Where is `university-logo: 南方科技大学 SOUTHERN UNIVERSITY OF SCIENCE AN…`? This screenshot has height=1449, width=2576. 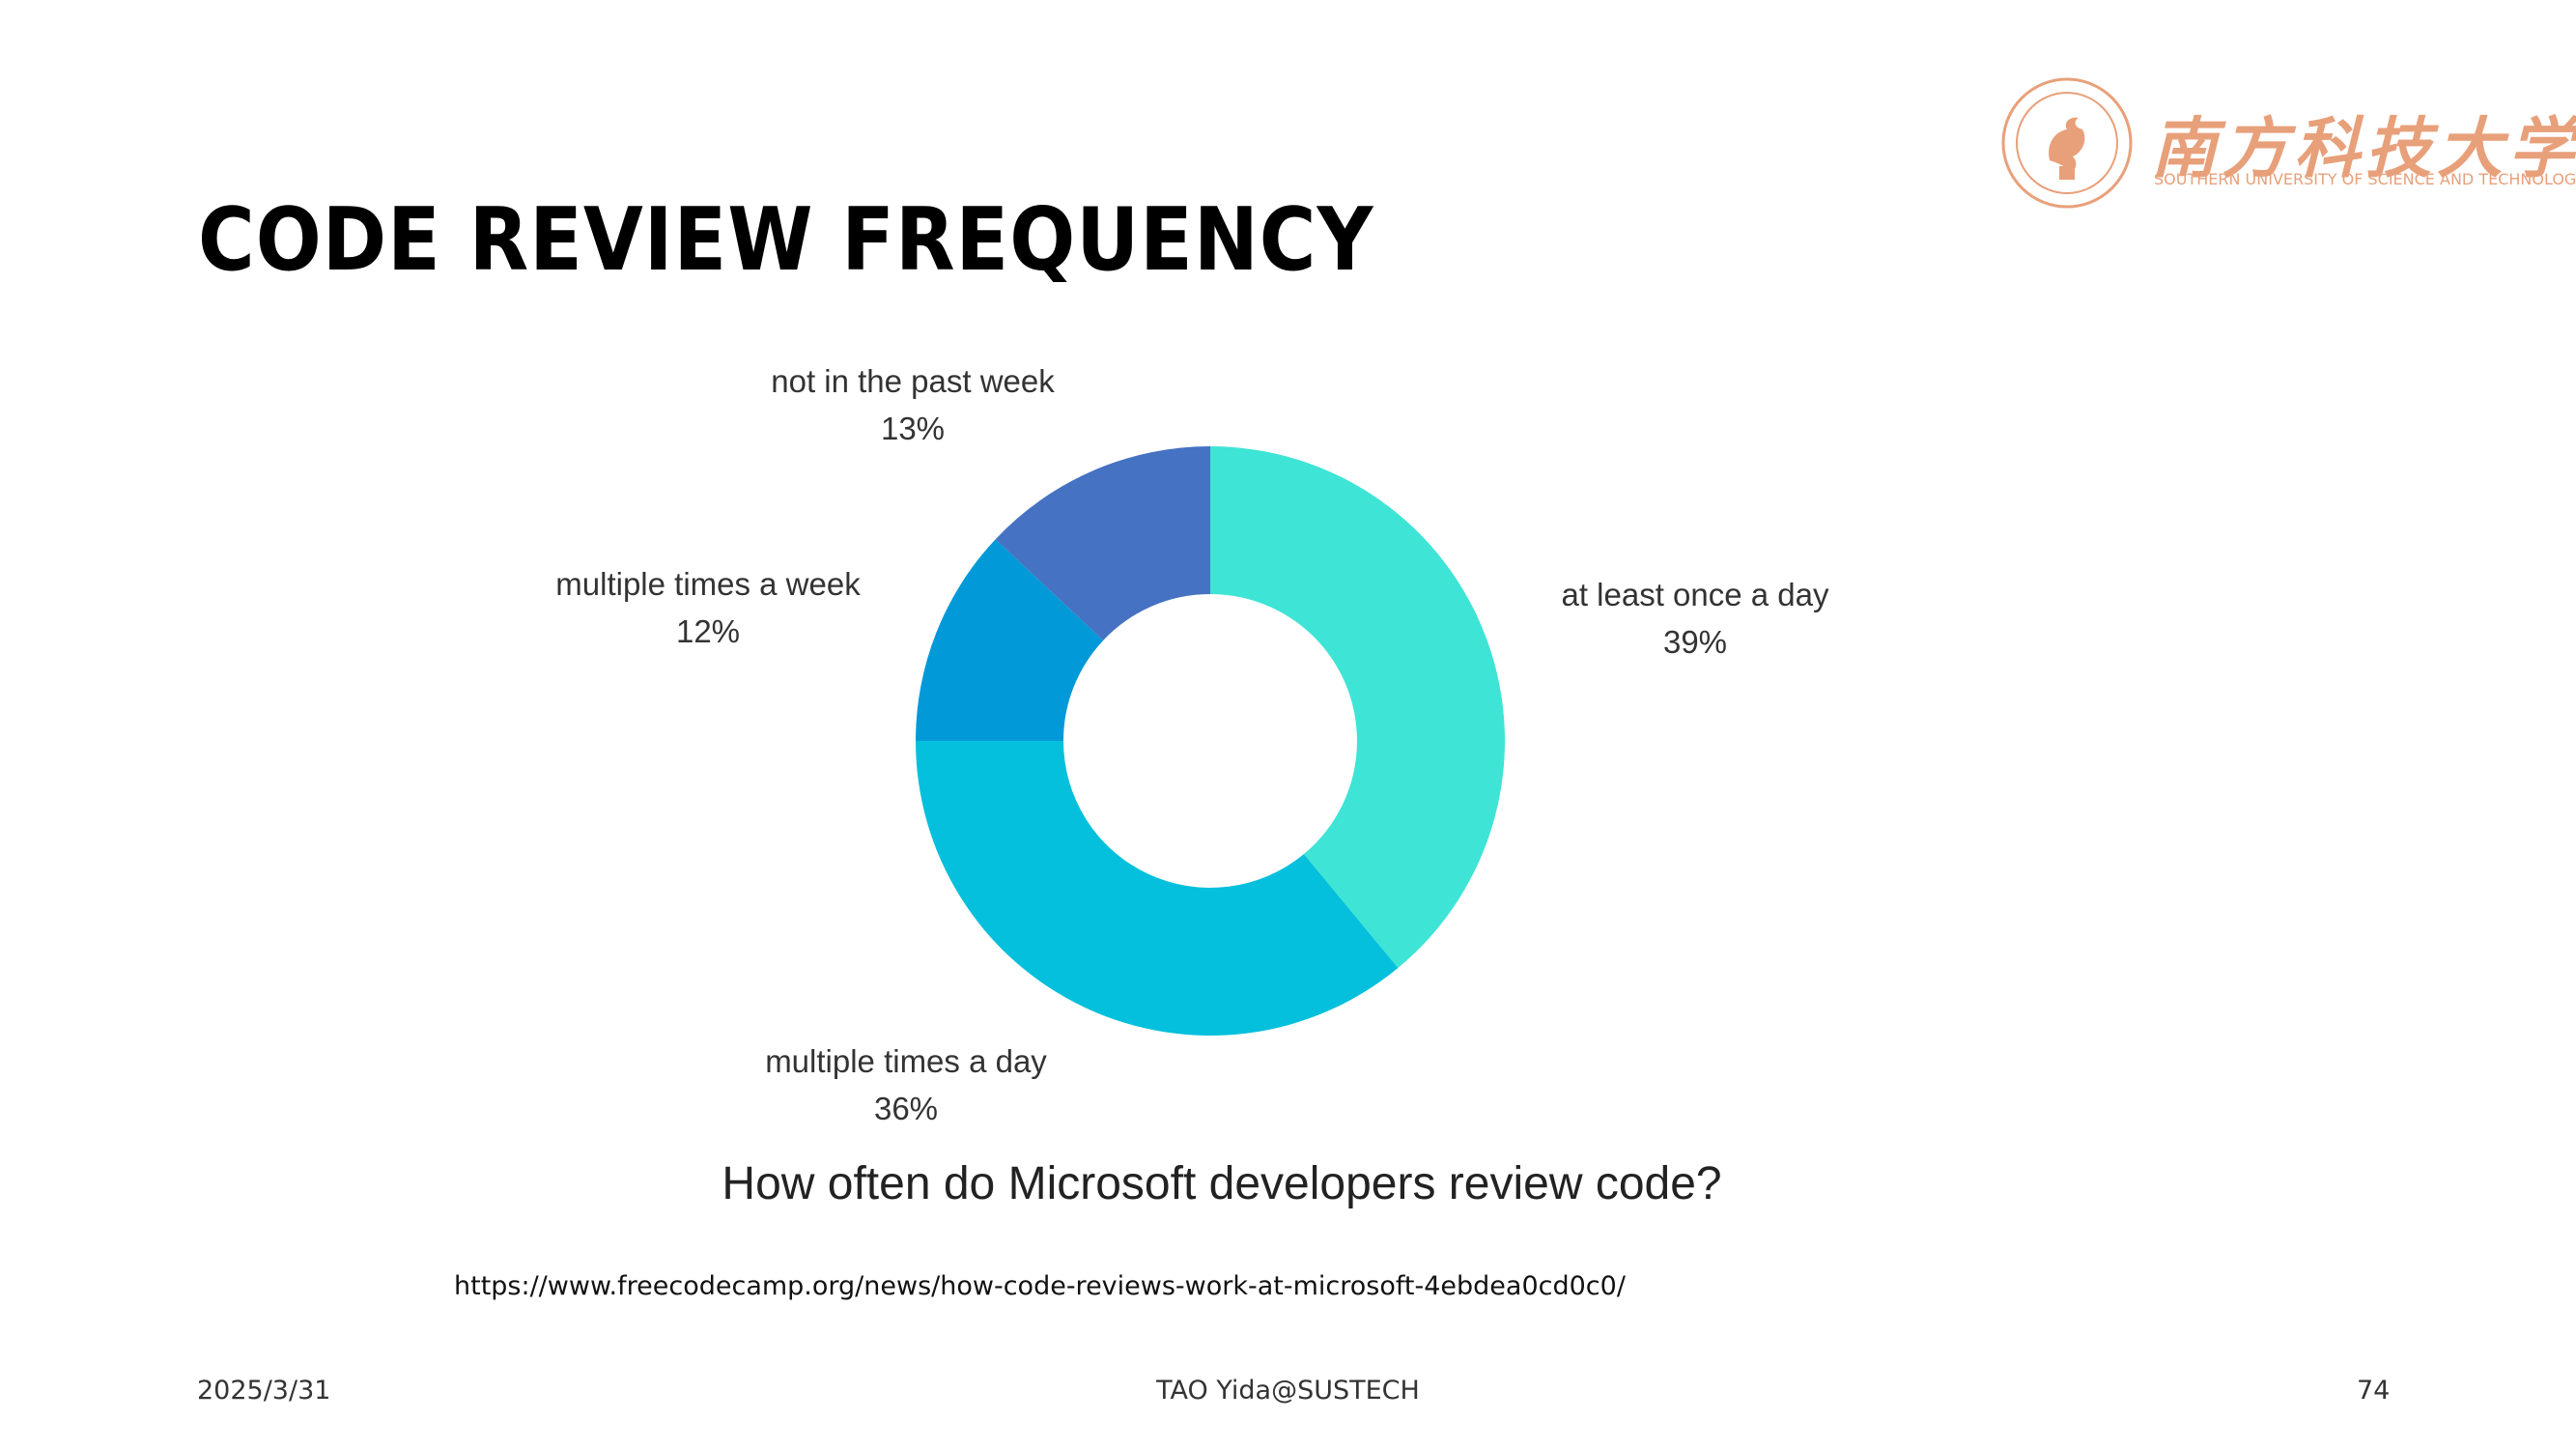
university-logo: 南方科技大学 SOUTHERN UNIVERSITY OF SCIENCE AN… is located at coordinates (2287, 147).